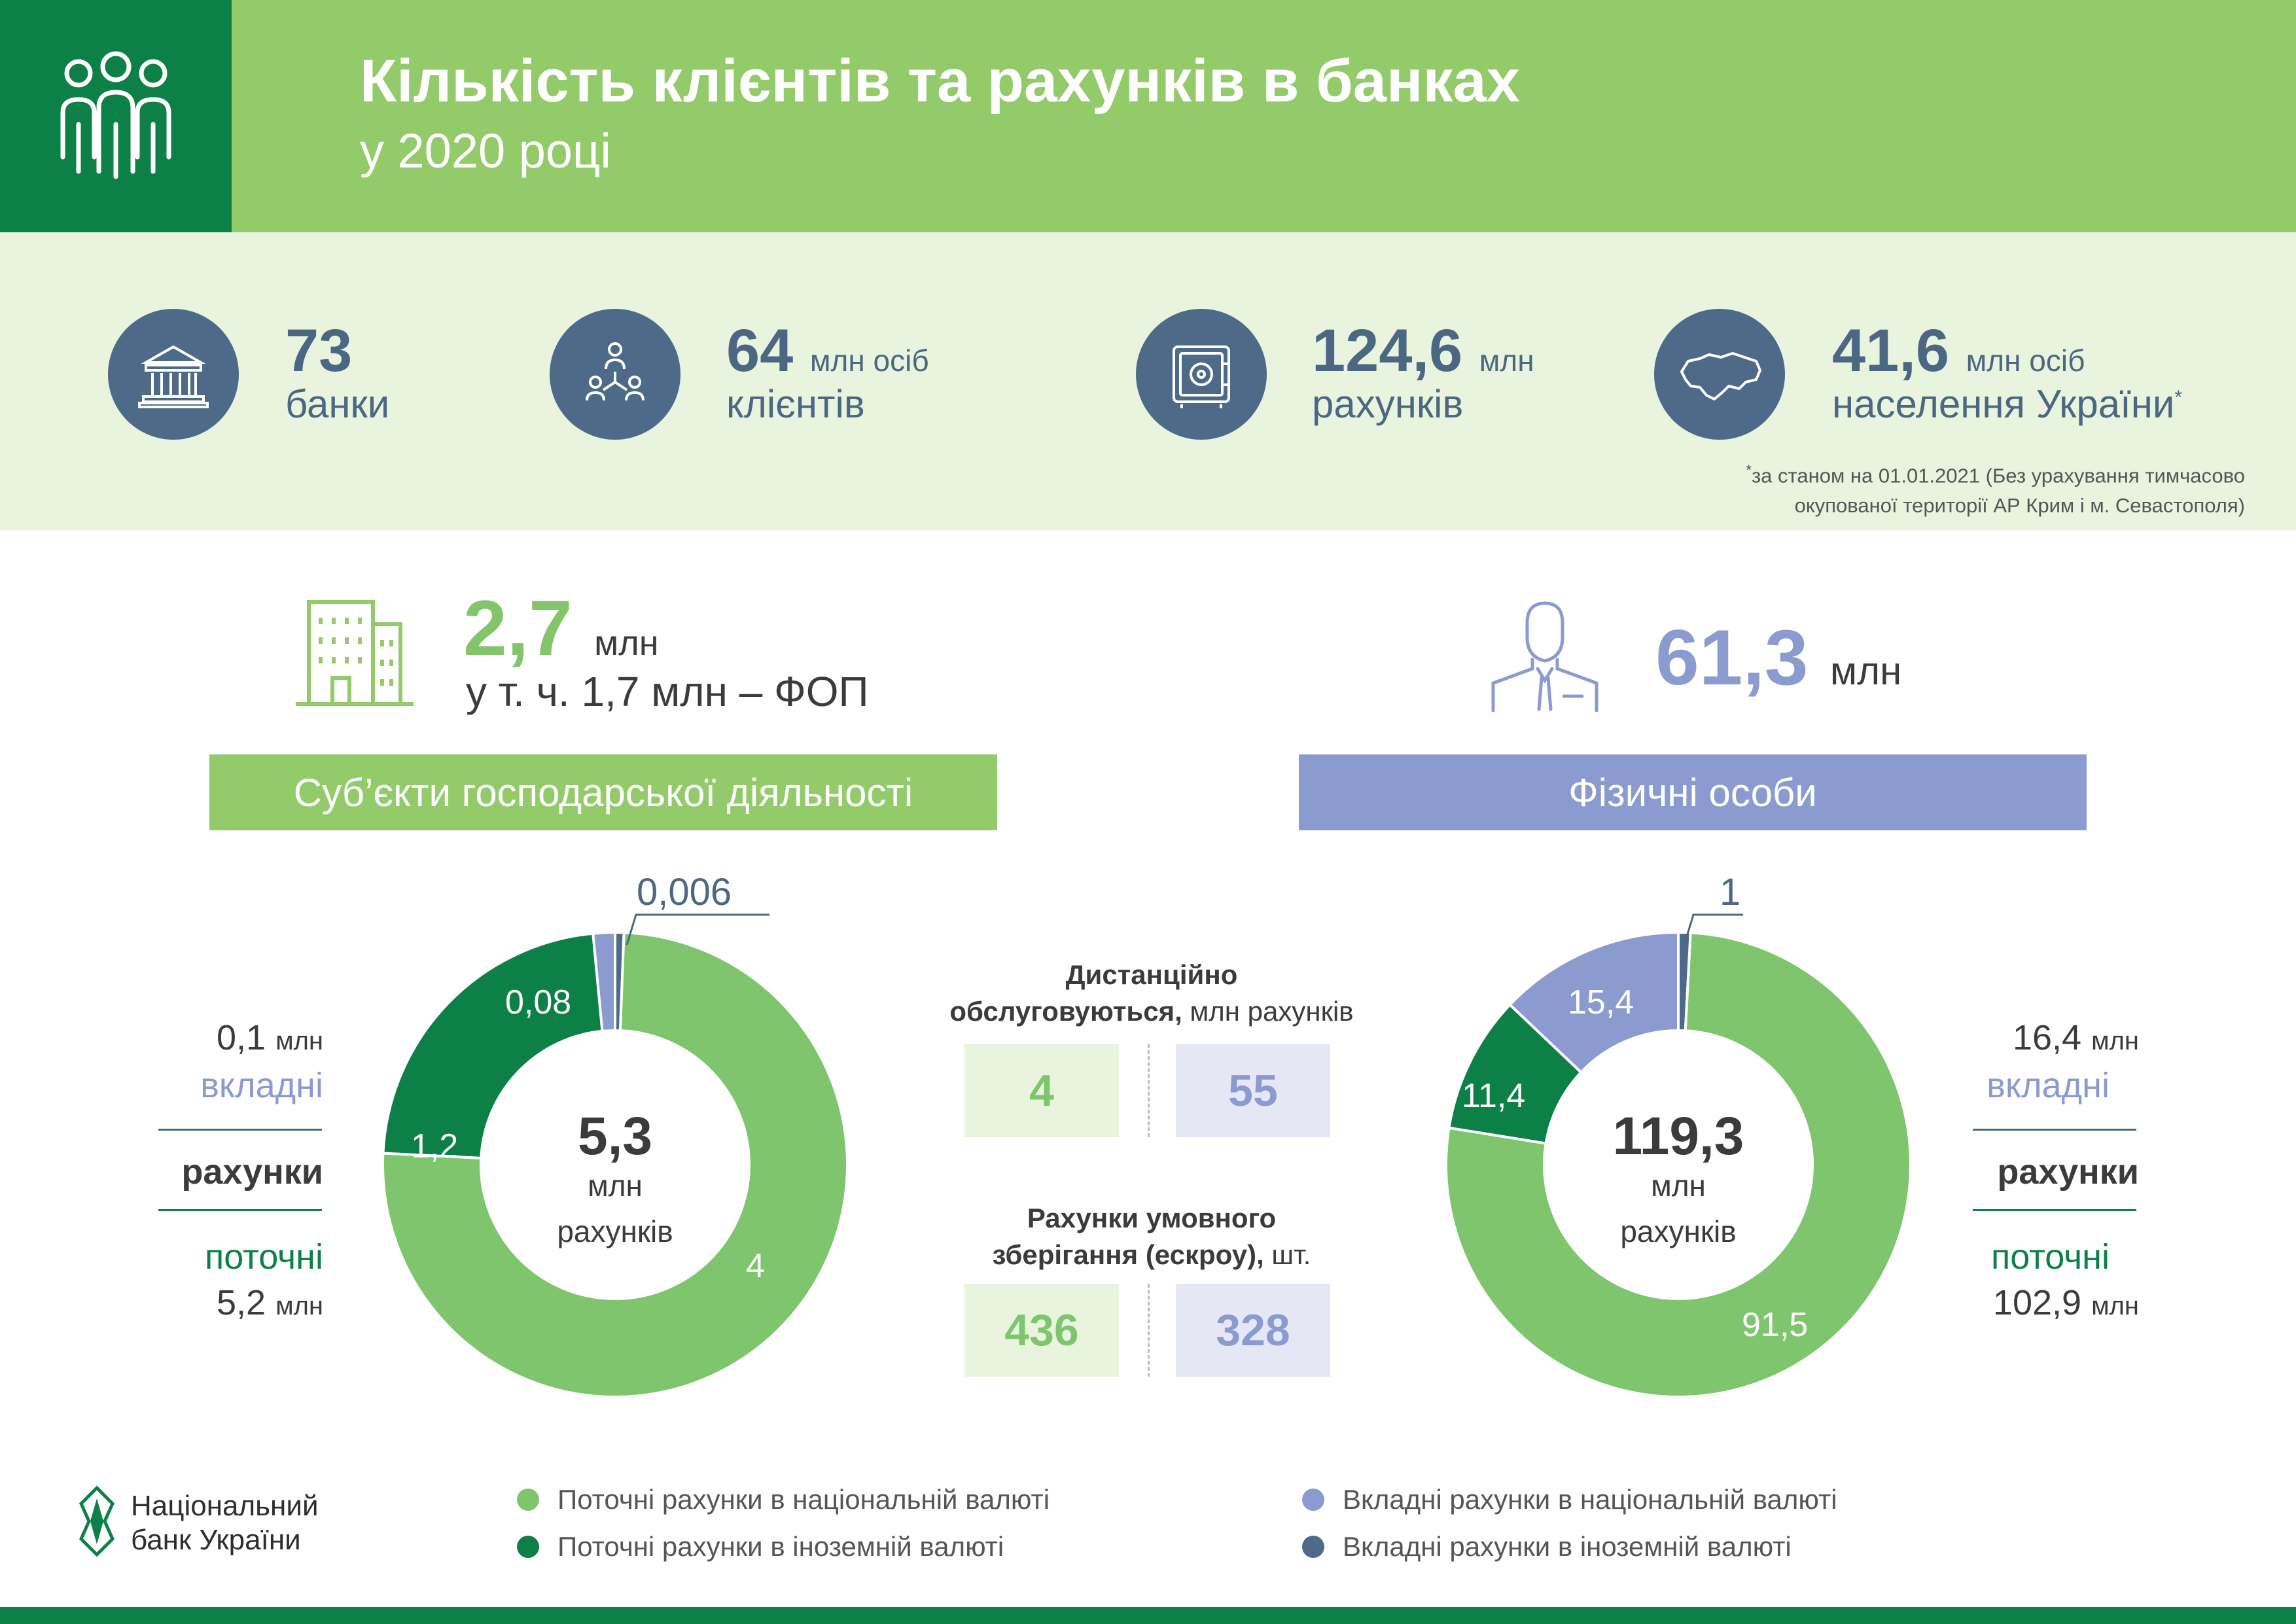 The height and width of the screenshot is (1624, 2296). I want to click on header-icon-box, so click(116, 116).